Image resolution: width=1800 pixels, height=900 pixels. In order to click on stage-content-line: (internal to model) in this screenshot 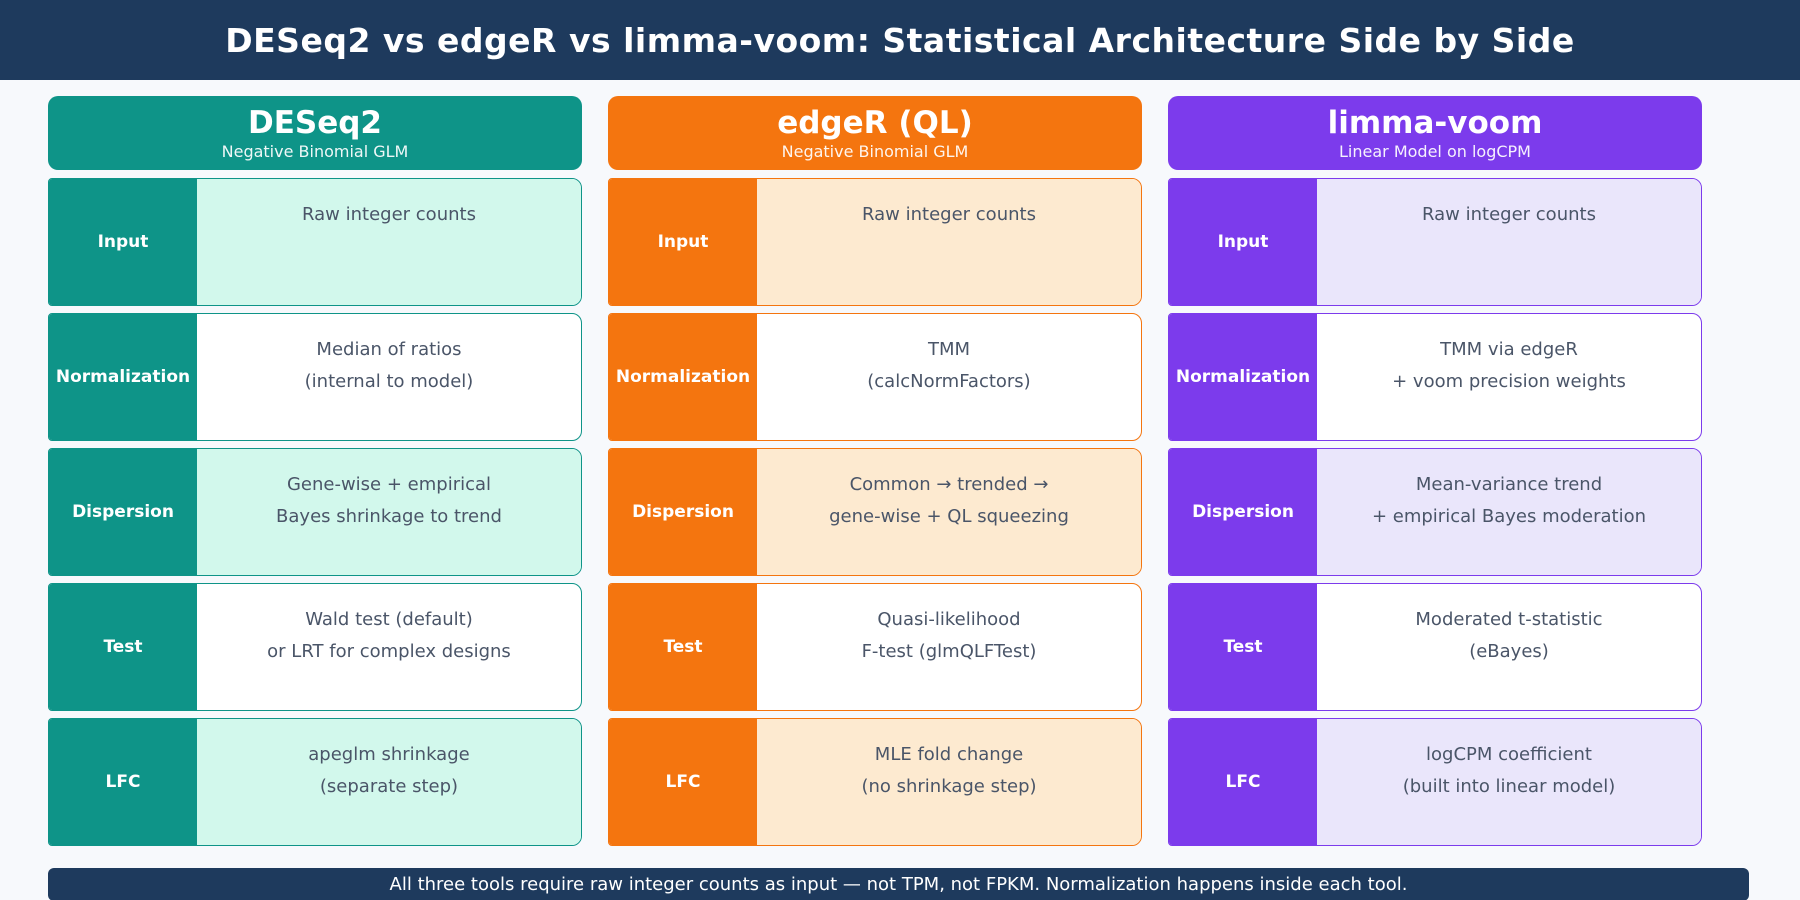, I will do `click(389, 381)`.